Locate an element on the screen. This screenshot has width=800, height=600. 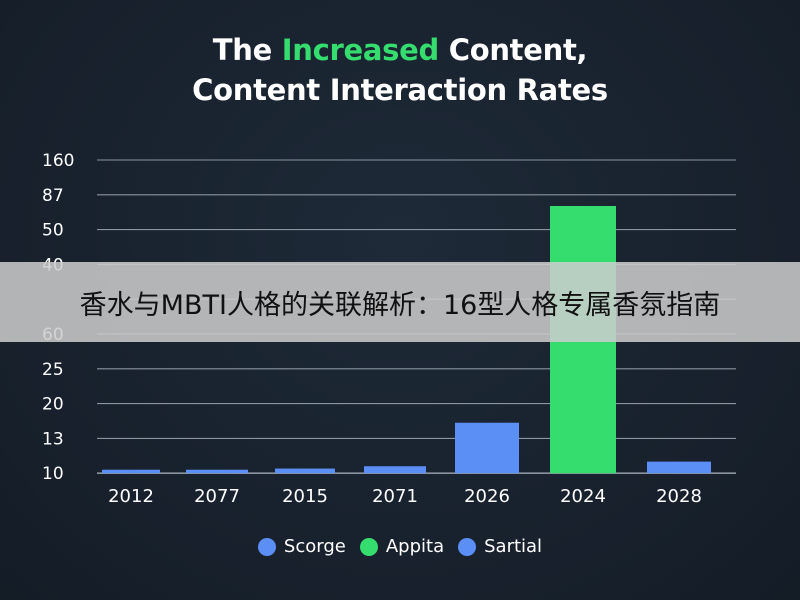
x-tick-label: 2026 is located at coordinates (487, 496).